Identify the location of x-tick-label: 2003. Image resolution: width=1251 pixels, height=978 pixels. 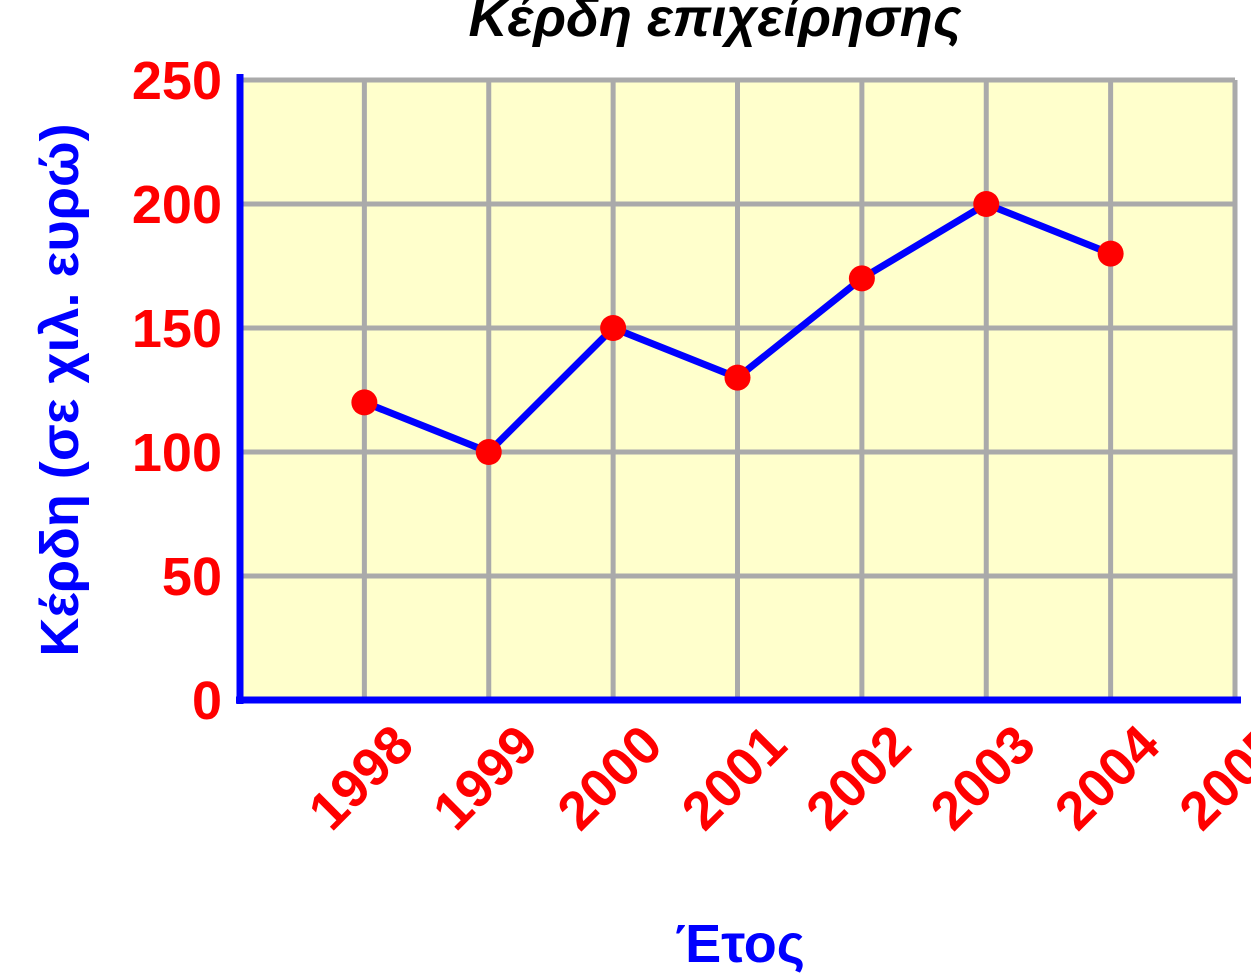
(982, 777).